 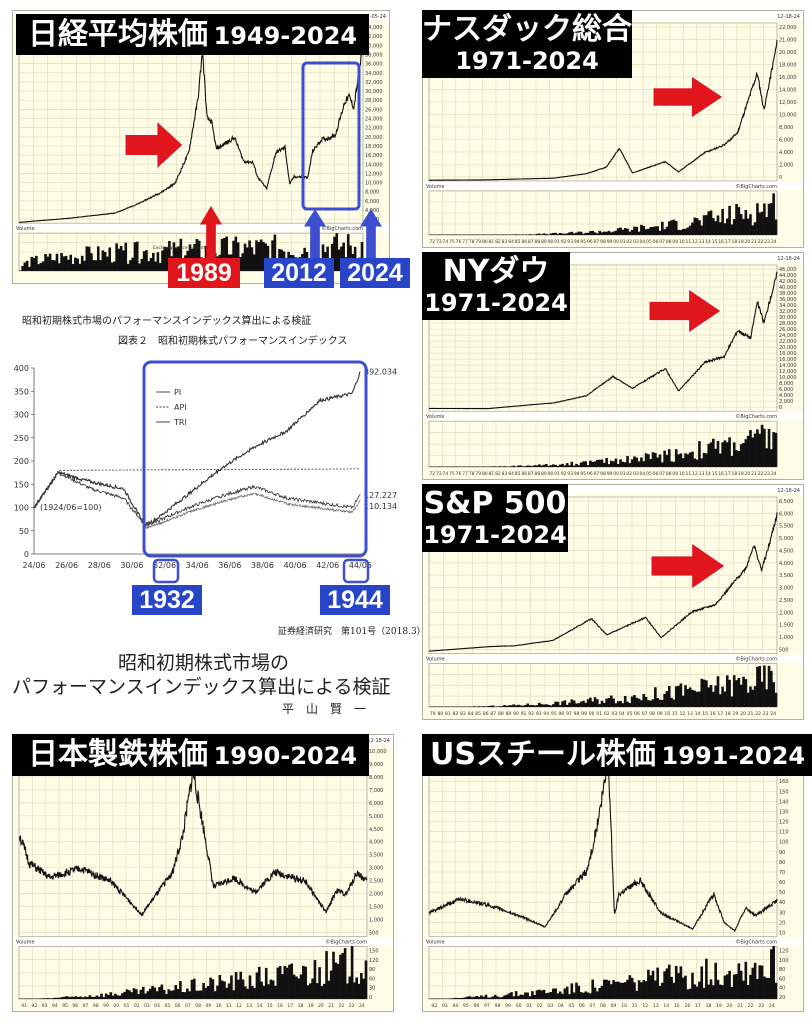 What do you see at coordinates (178, 1006) in the screenshot?
I see `x-tick-label: 06` at bounding box center [178, 1006].